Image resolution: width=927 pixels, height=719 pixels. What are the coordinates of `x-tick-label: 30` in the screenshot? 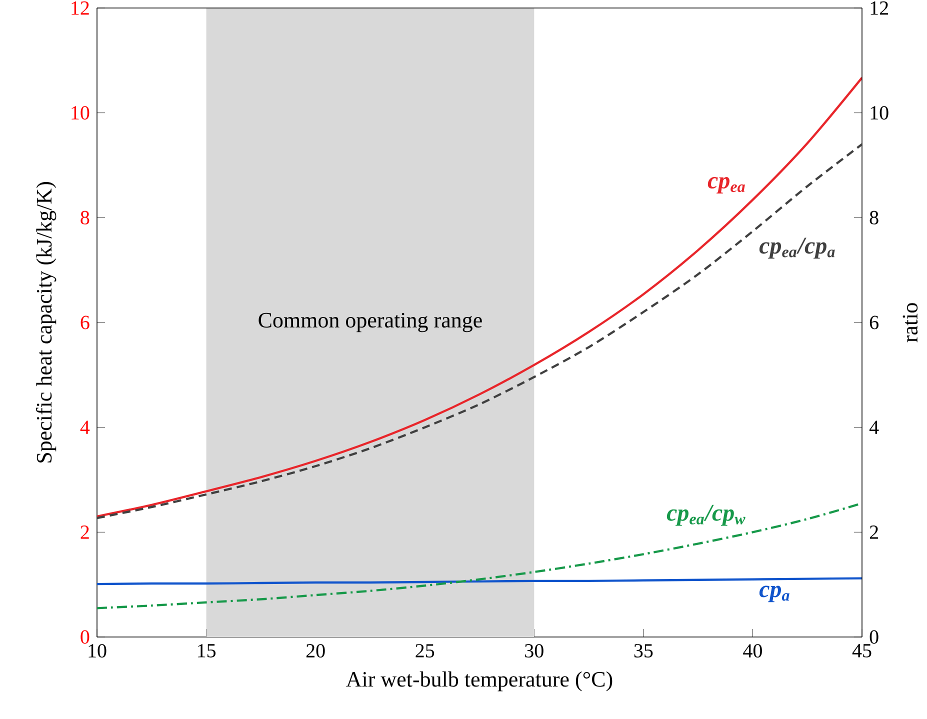 It's located at (534, 651).